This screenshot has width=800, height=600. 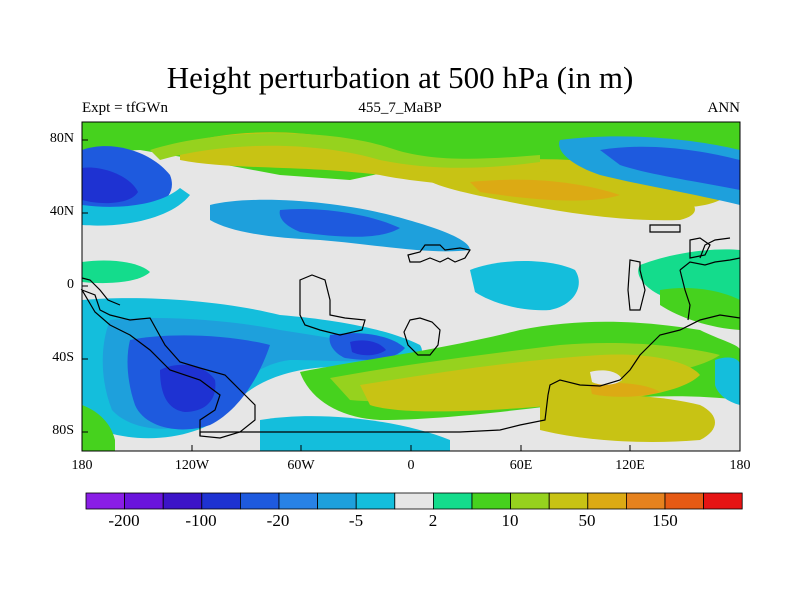 What do you see at coordinates (433, 520) in the screenshot?
I see `colorbar-label: 2` at bounding box center [433, 520].